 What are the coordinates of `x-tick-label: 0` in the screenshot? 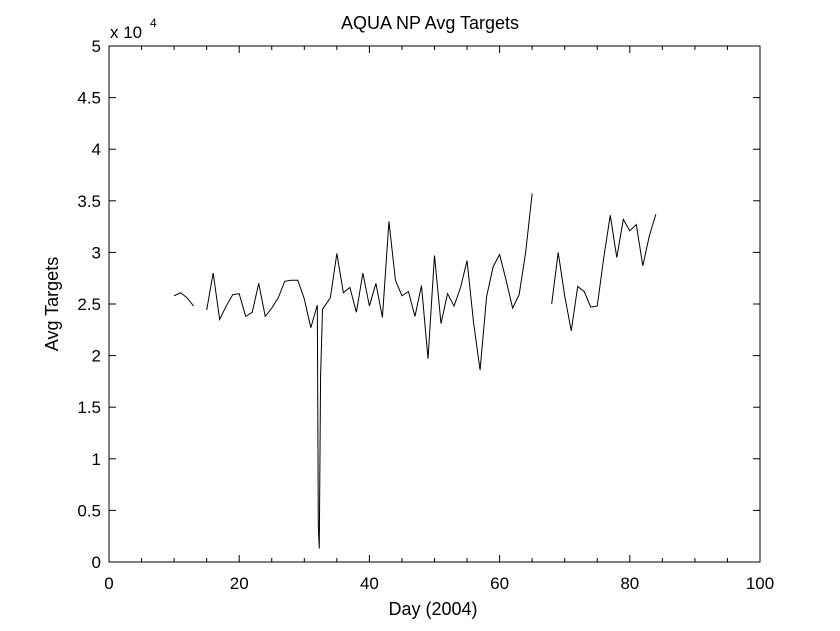 It's located at (108, 583).